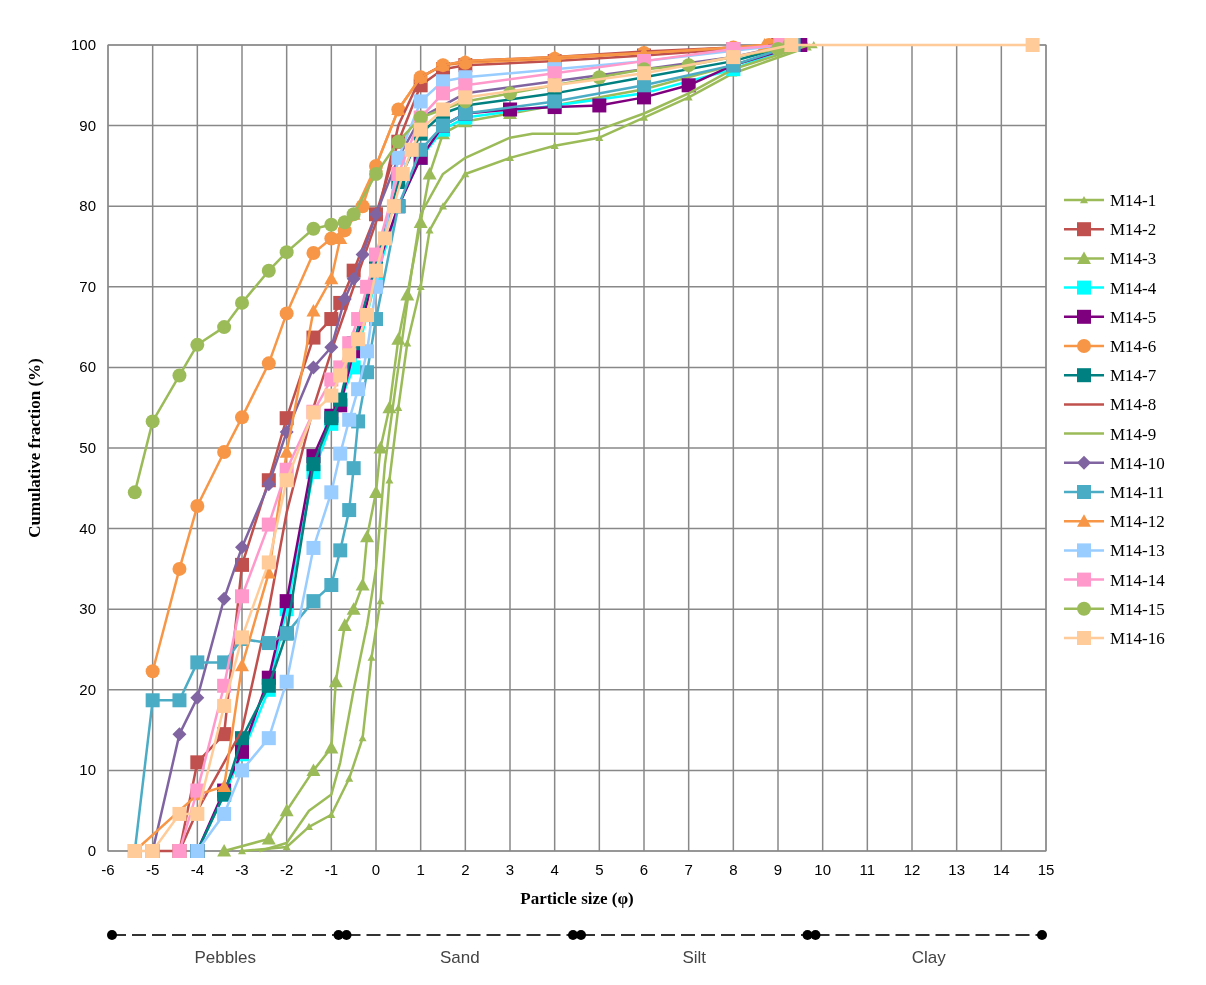  I want to click on legend-label: M14-3, so click(1133, 259).